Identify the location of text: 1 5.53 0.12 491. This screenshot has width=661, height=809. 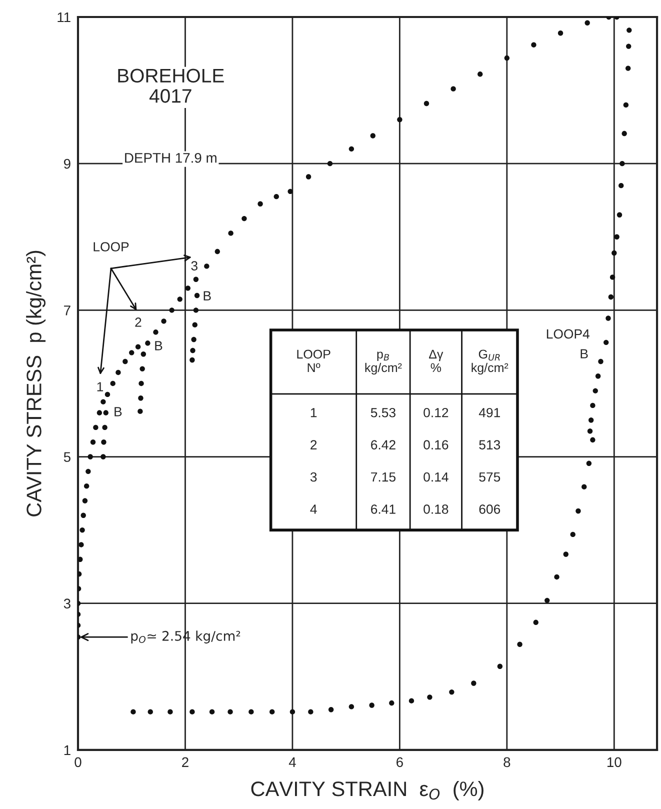
(405, 413).